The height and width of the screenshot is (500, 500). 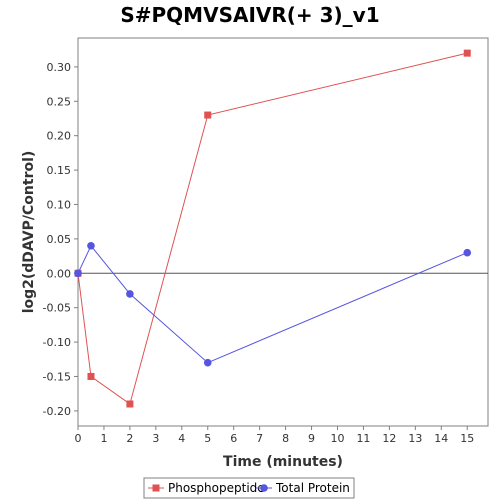 I want to click on x-tick-label: 7, so click(x=259, y=438).